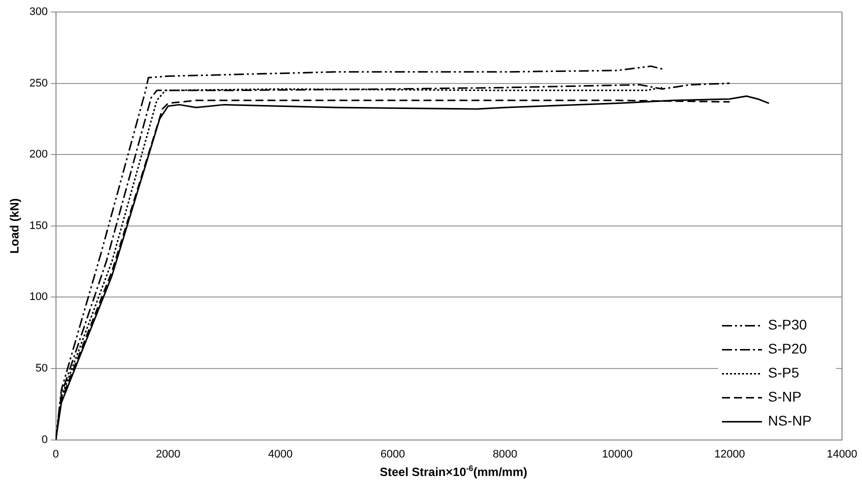 This screenshot has width=862, height=486. I want to click on x-tick-label: 14000, so click(842, 454).